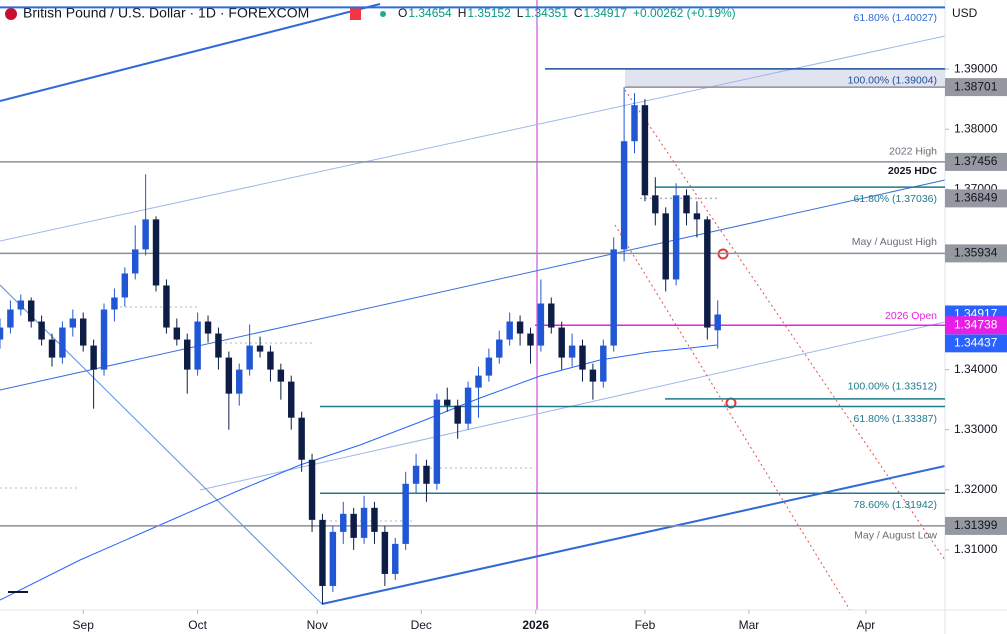 This screenshot has width=1007, height=634. What do you see at coordinates (976, 549) in the screenshot?
I see `y-tick-label: 1.31000` at bounding box center [976, 549].